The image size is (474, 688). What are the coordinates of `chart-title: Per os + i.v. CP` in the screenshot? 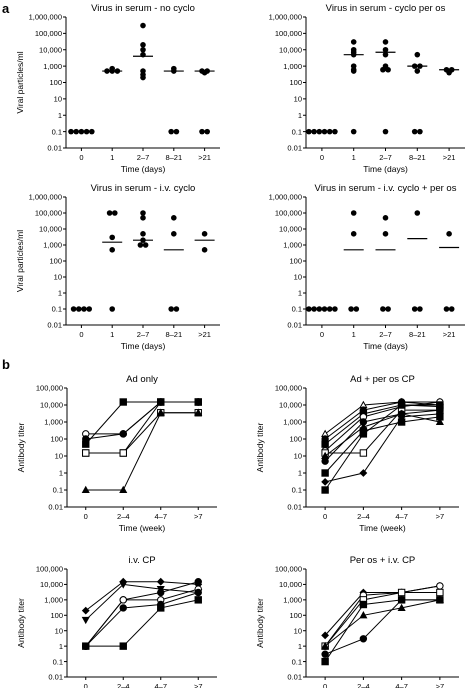 It's located at (383, 560).